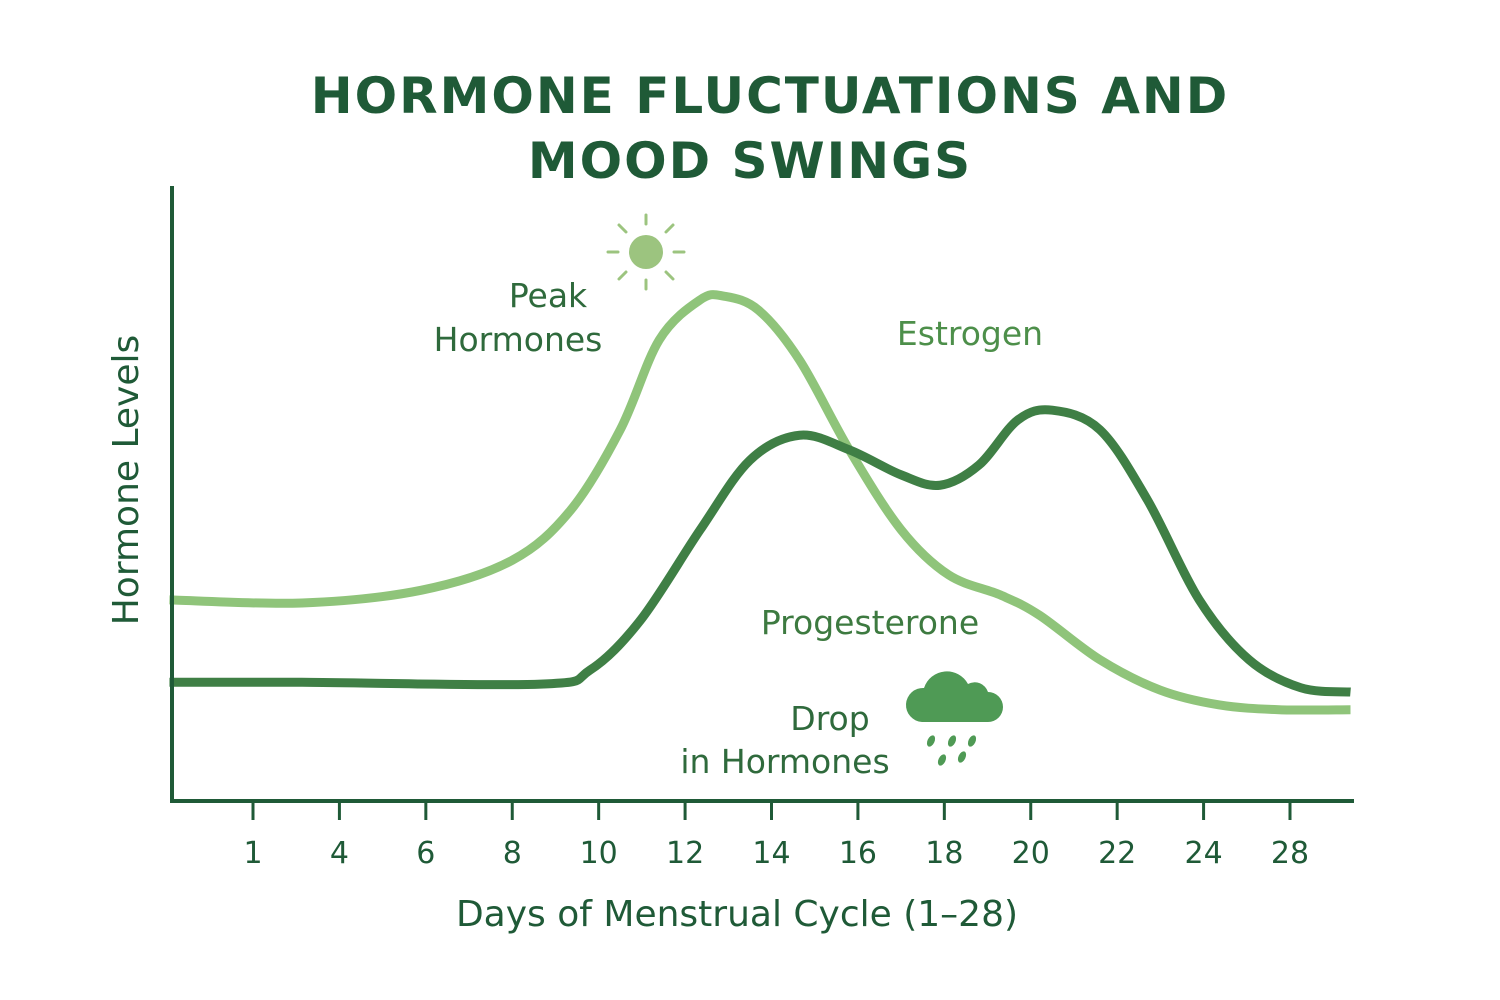  I want to click on x-tick-label: 12, so click(685, 853).